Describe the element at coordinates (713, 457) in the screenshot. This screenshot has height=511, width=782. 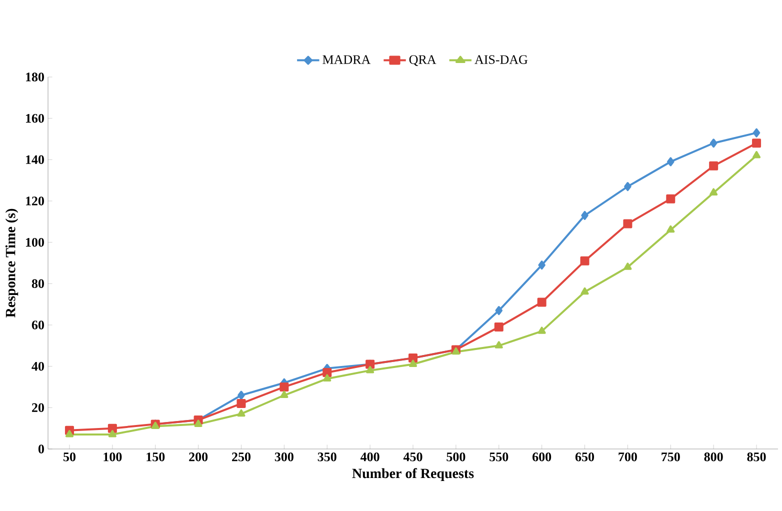
I see `x-tick-label: 800` at that location.